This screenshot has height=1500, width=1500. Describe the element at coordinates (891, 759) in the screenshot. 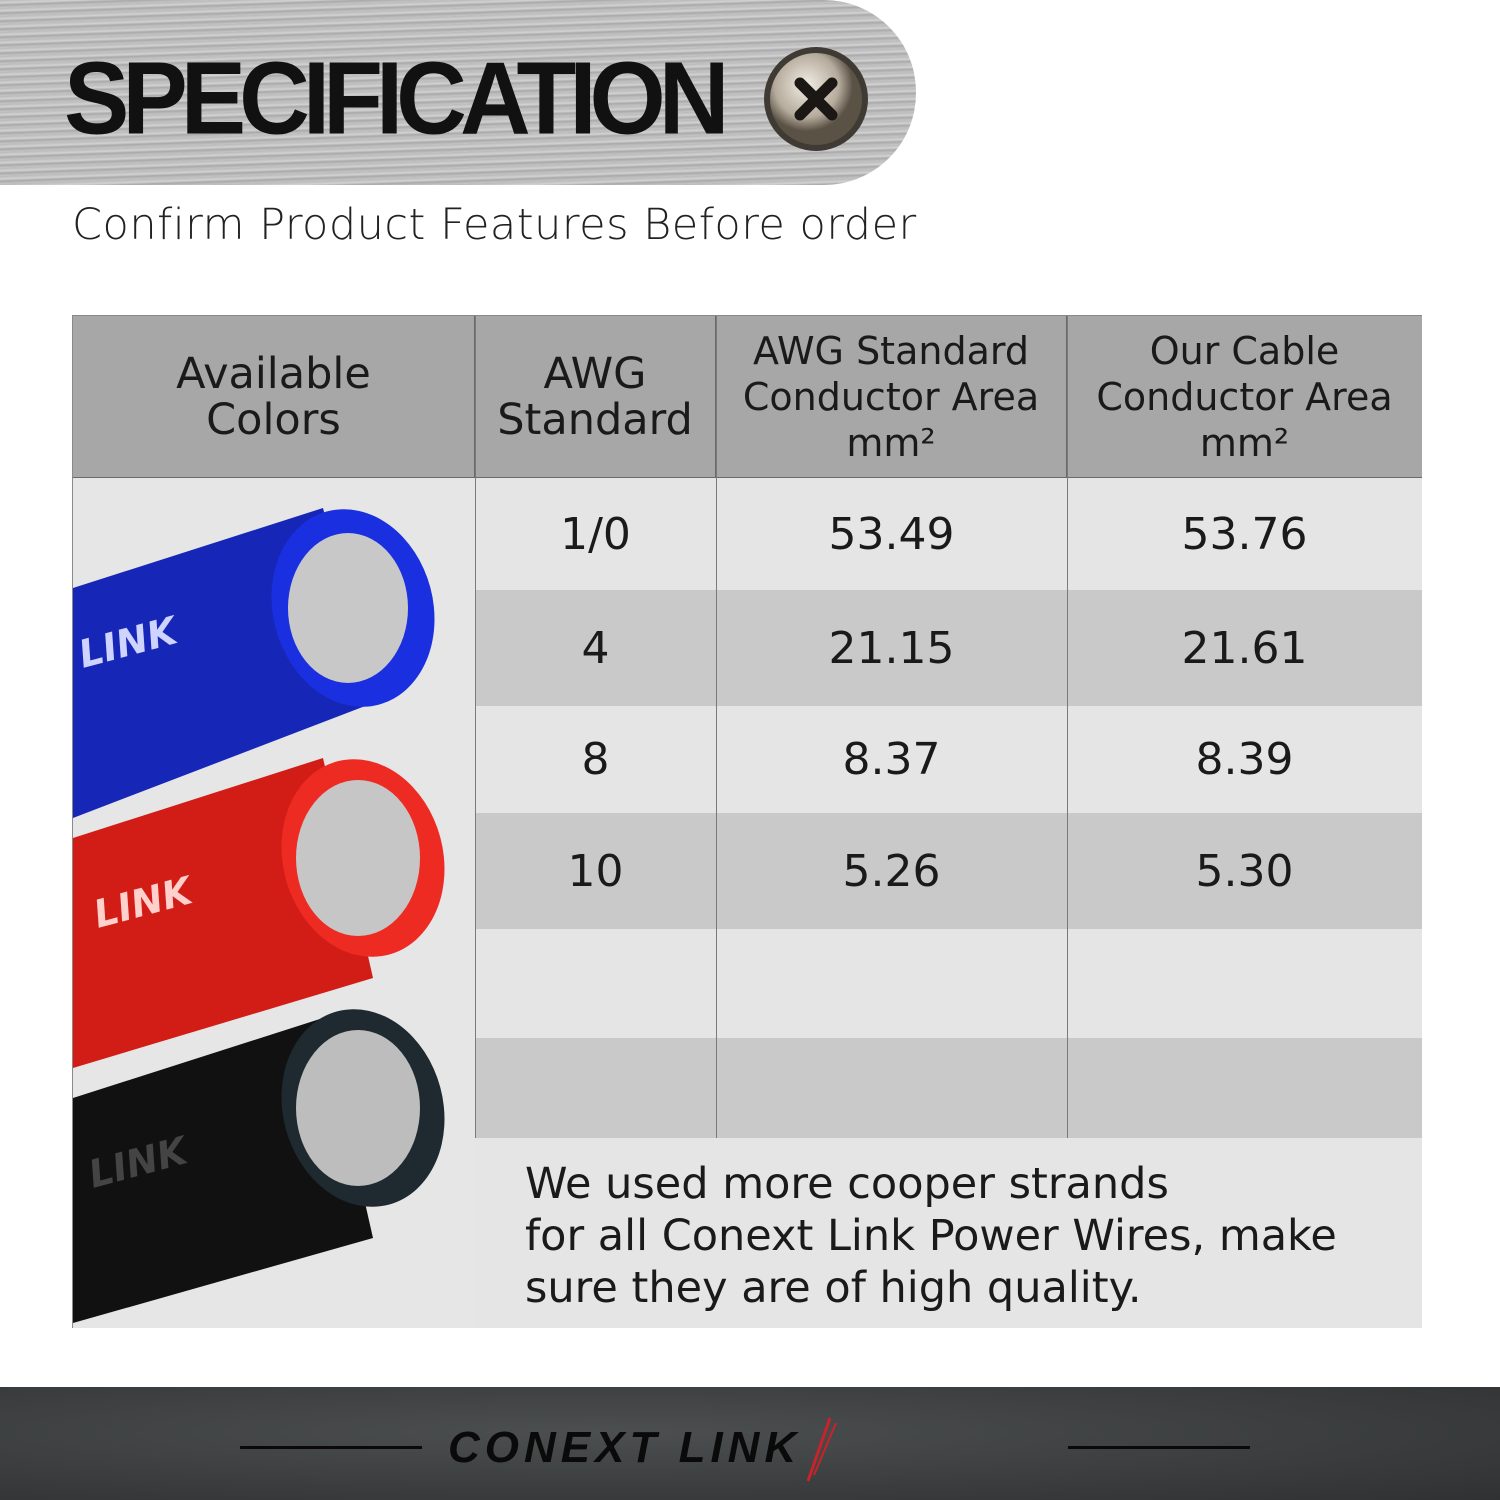

I see `cell-standard-area: 8.37` at that location.